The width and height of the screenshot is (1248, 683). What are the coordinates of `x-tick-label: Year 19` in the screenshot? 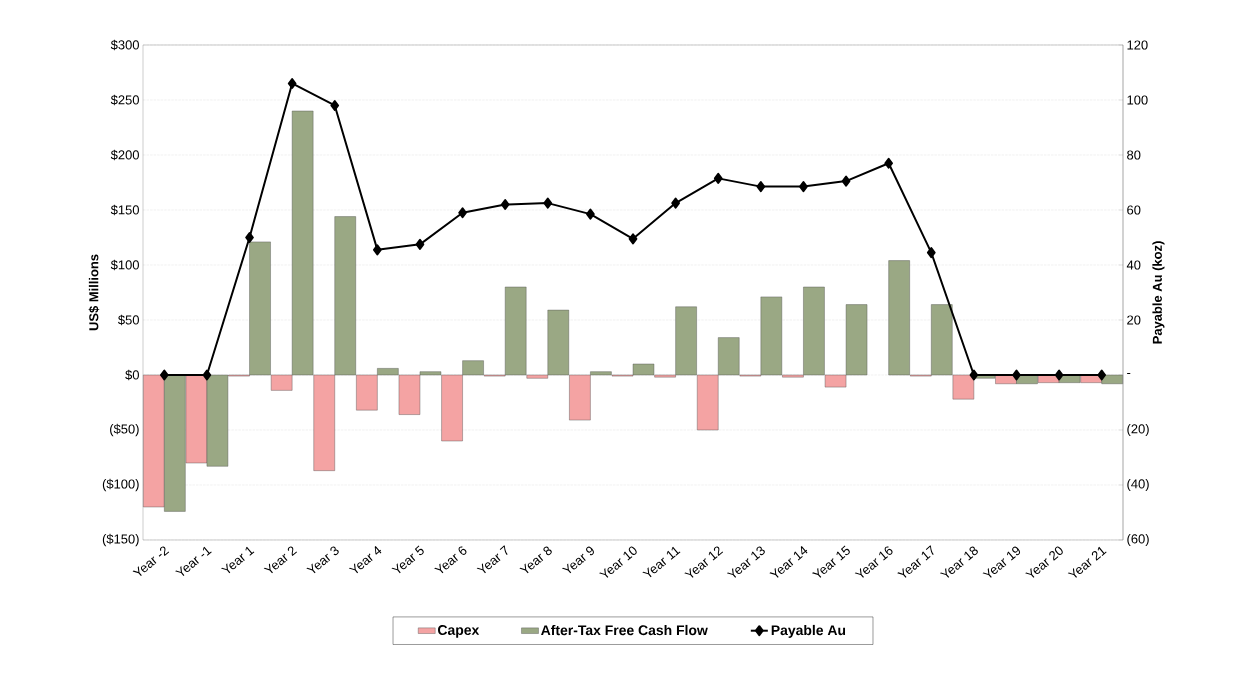 It's located at (1001, 562).